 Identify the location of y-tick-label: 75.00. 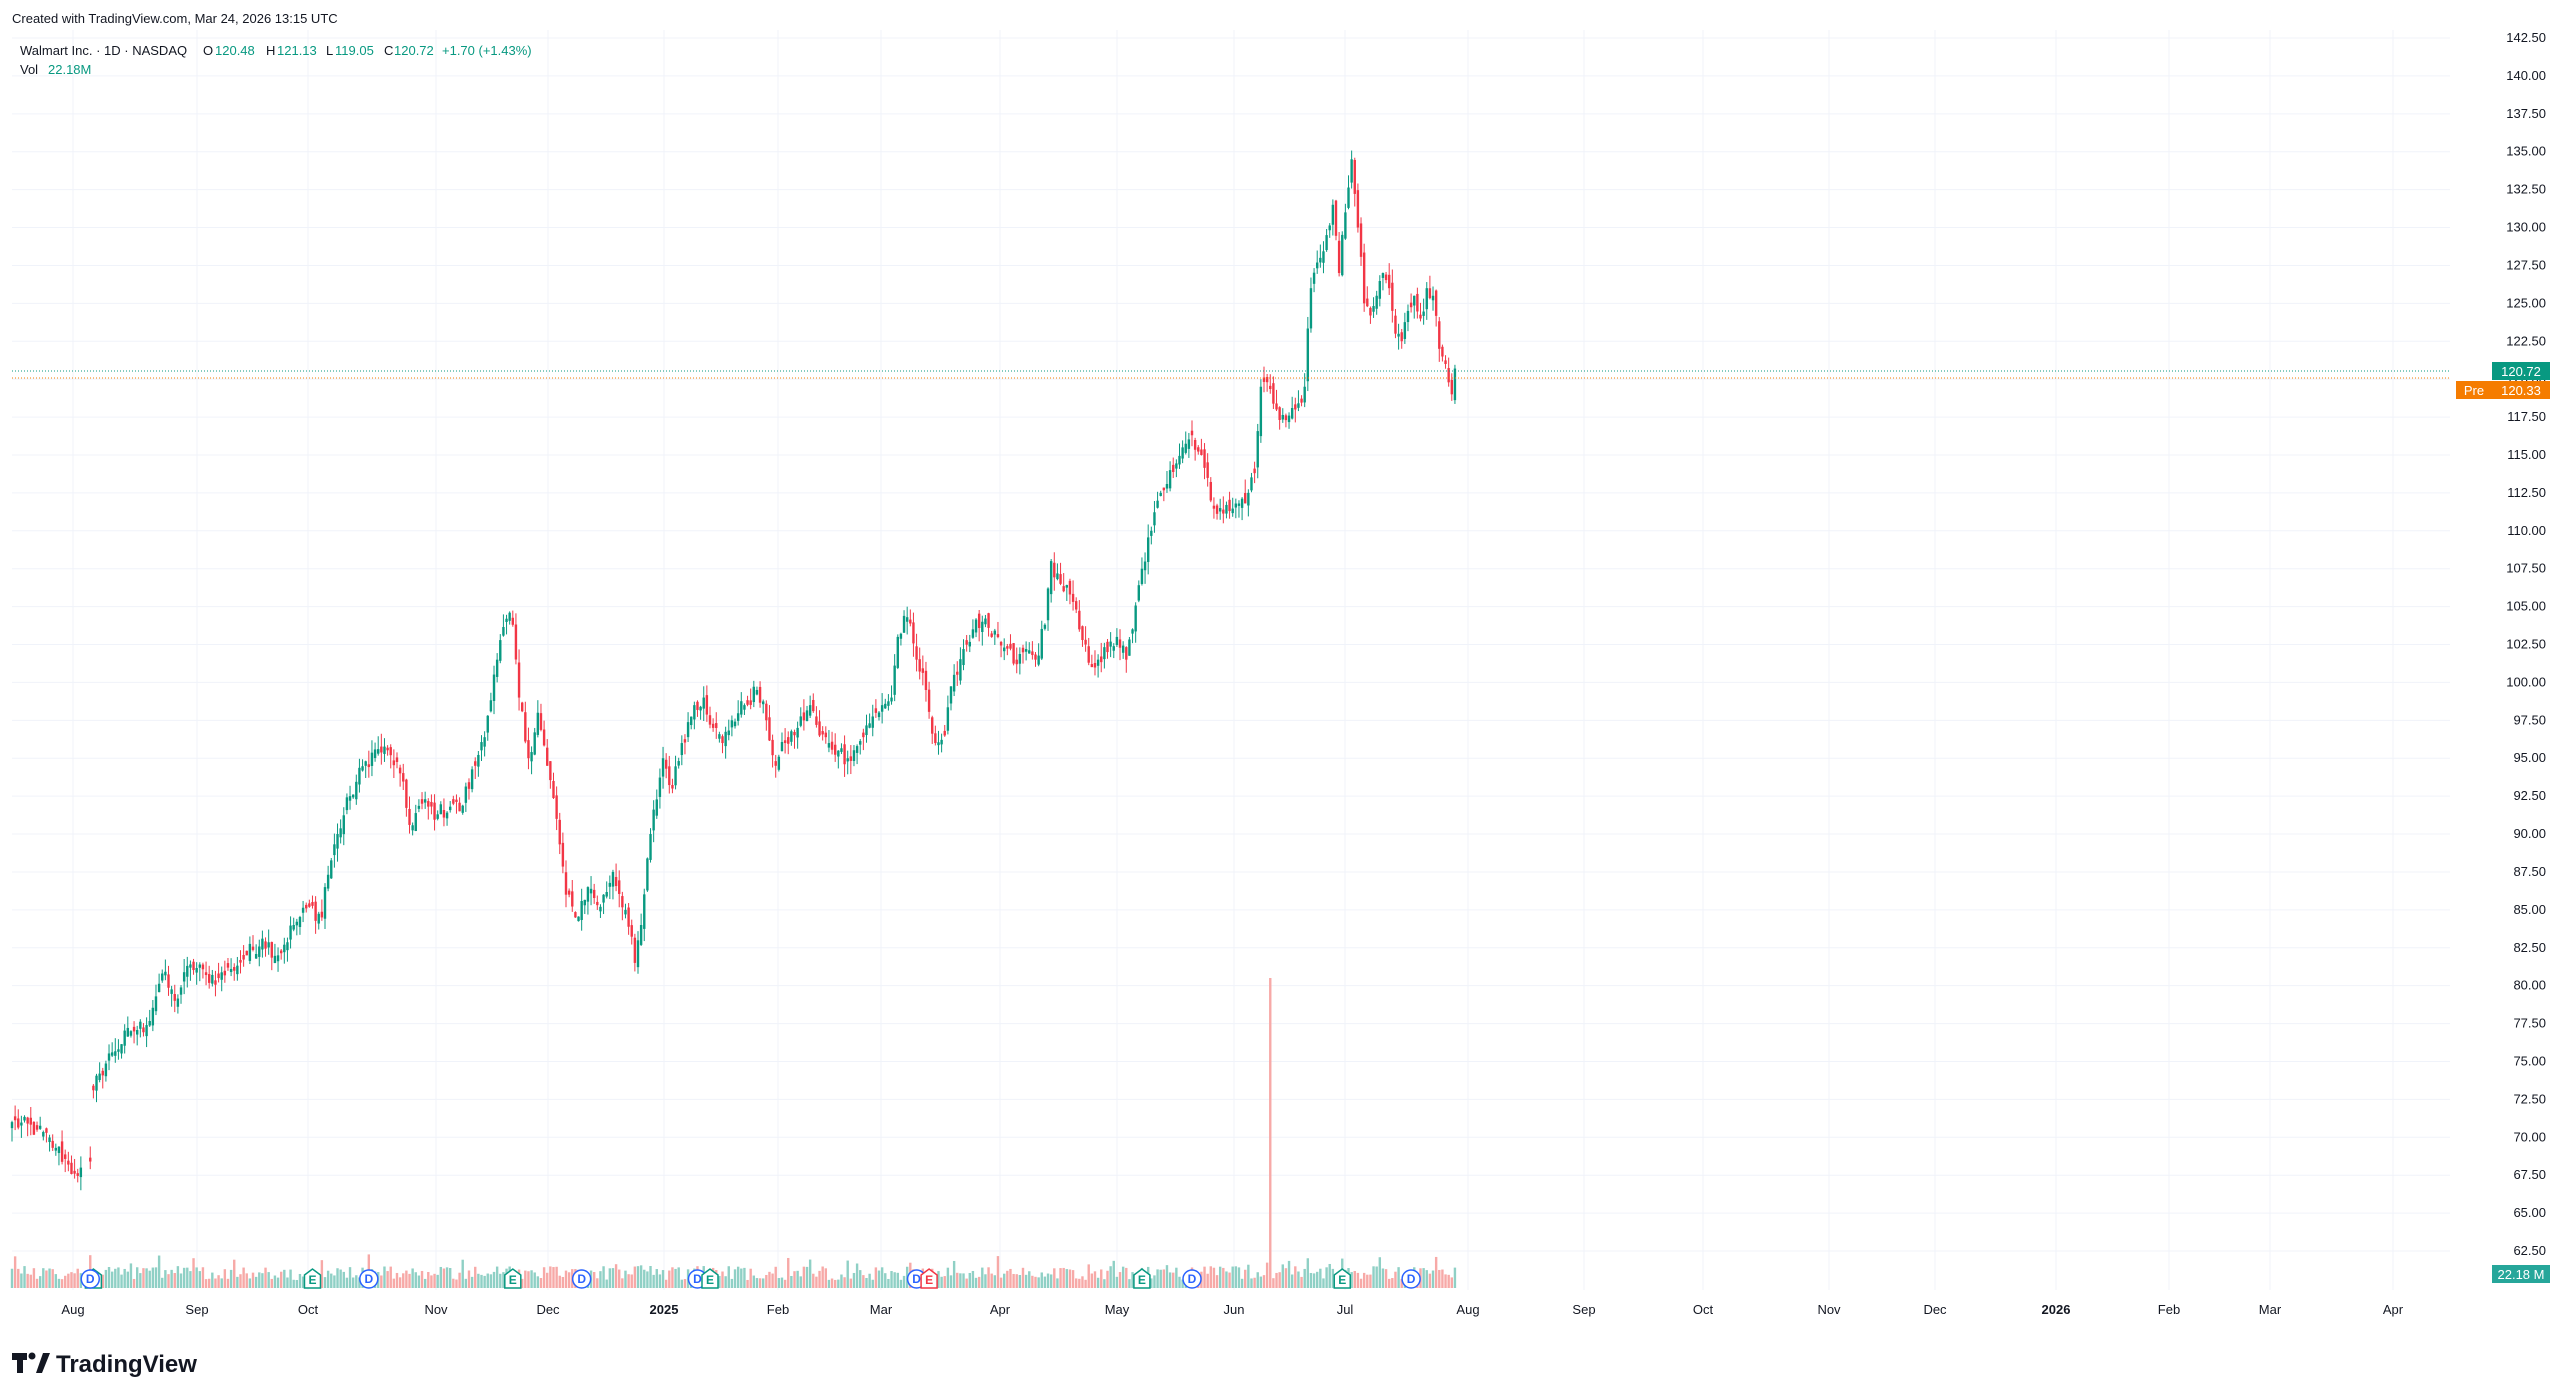
(2529, 1060).